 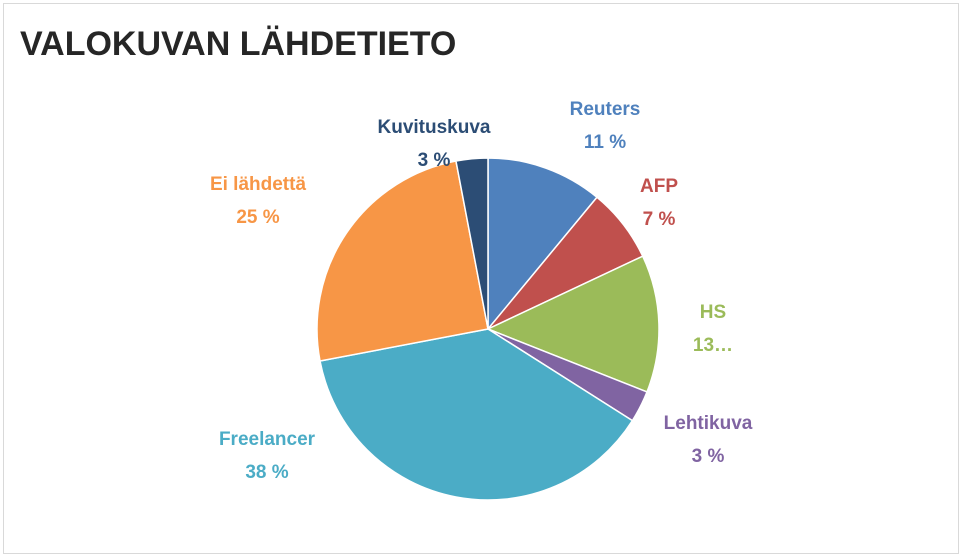 I want to click on slice-value-label: 38 %, so click(x=266, y=472).